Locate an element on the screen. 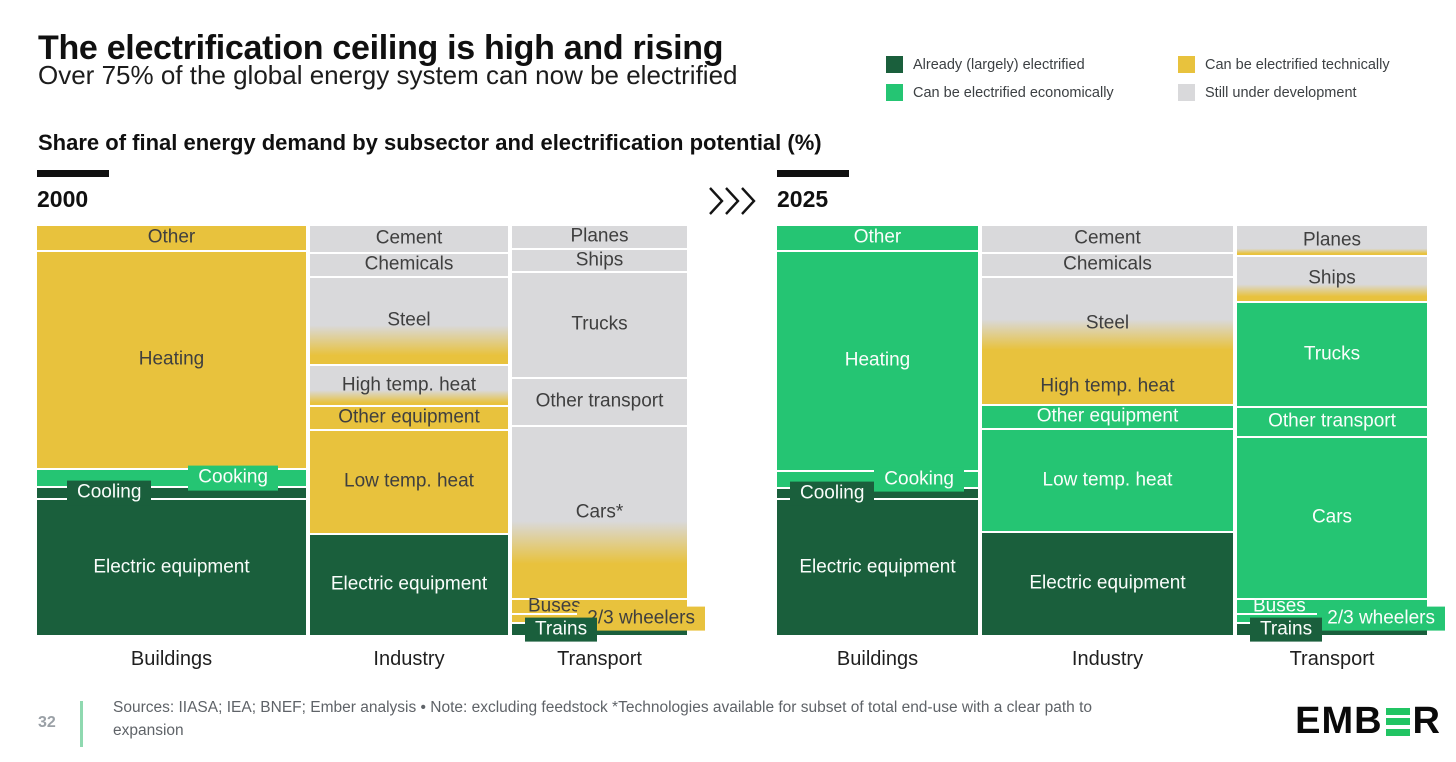 The width and height of the screenshot is (1456, 762). year-block-2025: 2025 is located at coordinates (813, 191).